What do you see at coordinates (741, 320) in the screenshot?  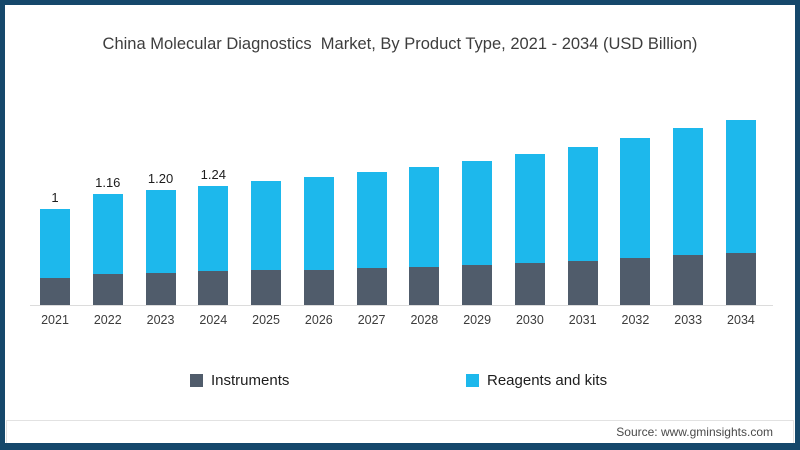 I see `x-axis-label-2034: 2034` at bounding box center [741, 320].